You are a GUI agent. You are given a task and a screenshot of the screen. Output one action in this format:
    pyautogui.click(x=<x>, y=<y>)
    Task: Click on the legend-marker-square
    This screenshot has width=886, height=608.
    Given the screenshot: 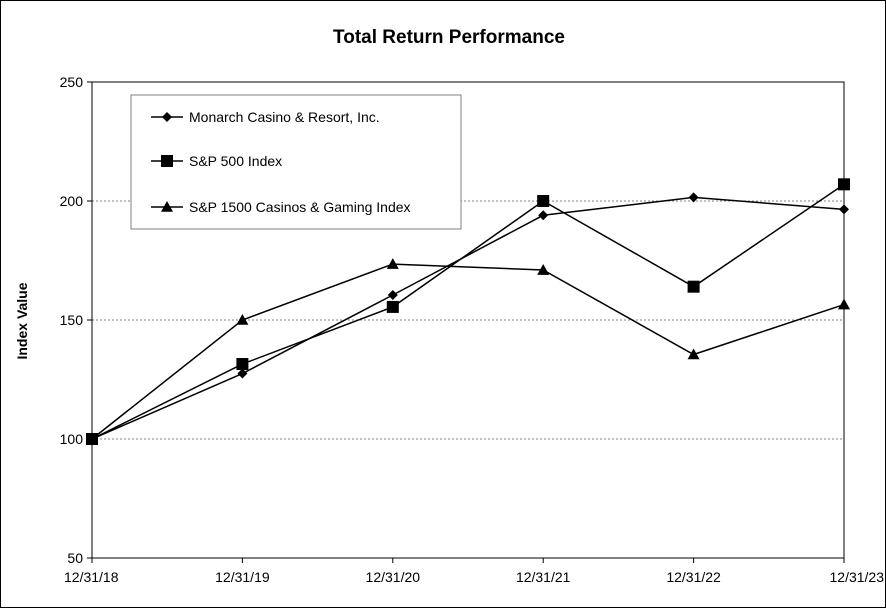 What is the action you would take?
    pyautogui.click(x=167, y=161)
    